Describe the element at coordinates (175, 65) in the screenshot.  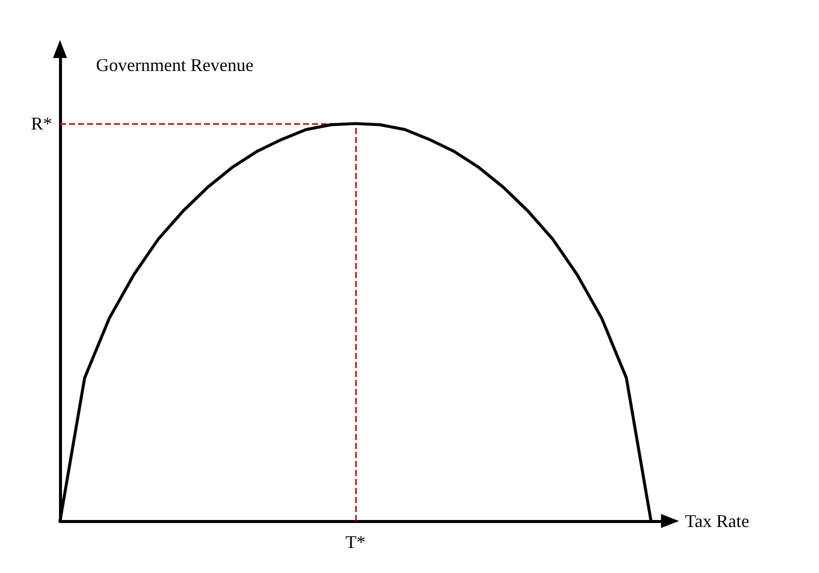
I see `y-axis-title: Government Revenue` at that location.